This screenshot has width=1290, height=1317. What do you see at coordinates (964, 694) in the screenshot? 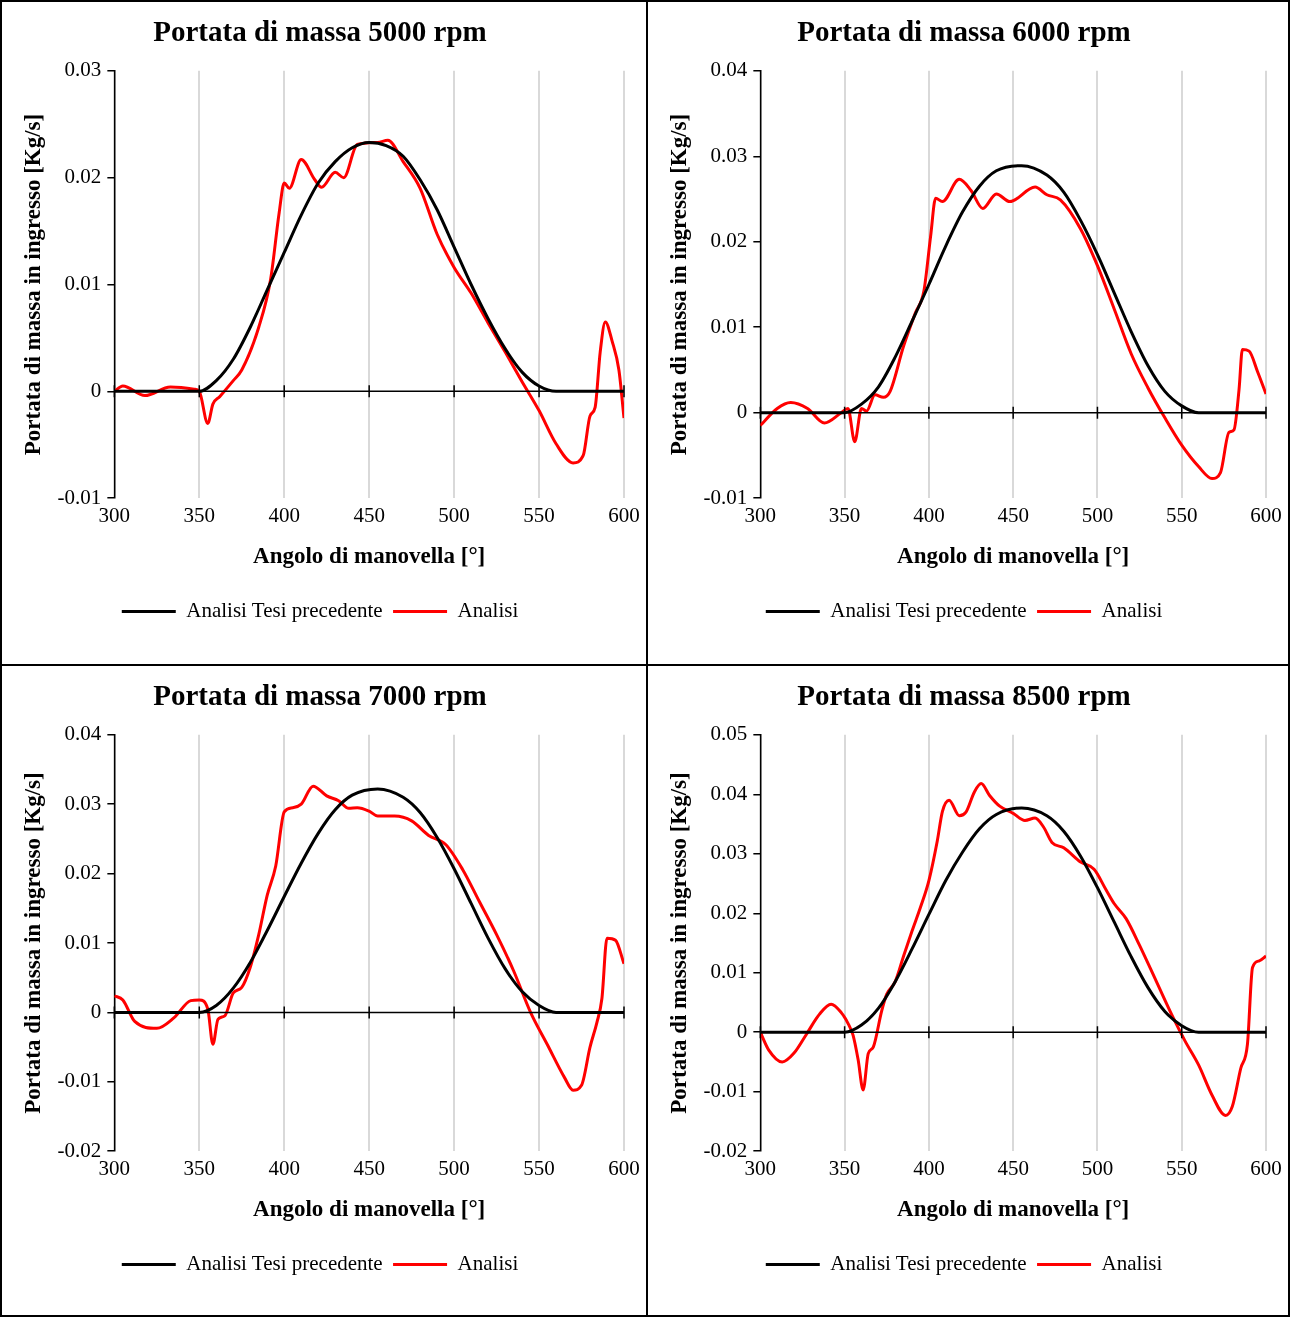
I see `chart-title: Portata di massa 8500 rpm` at bounding box center [964, 694].